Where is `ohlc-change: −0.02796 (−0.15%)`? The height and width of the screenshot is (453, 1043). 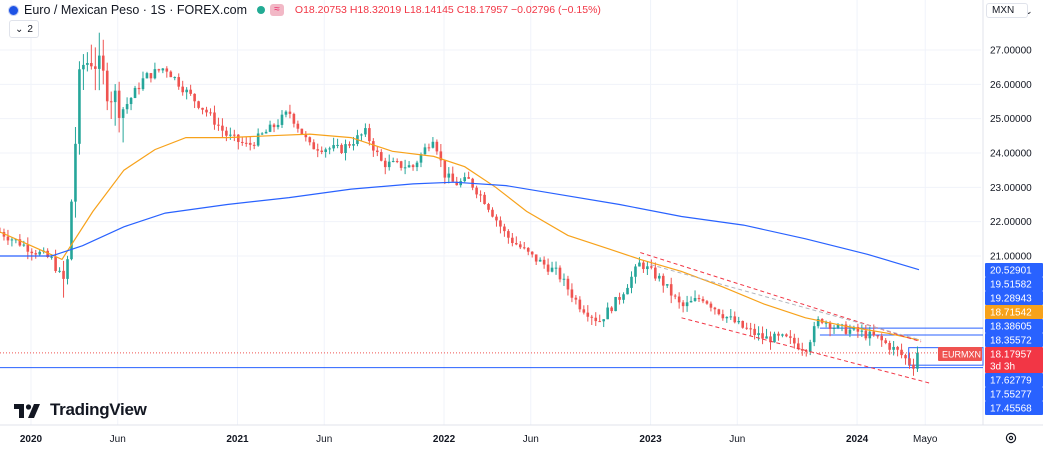
ohlc-change: −0.02796 (−0.15%) is located at coordinates (556, 10).